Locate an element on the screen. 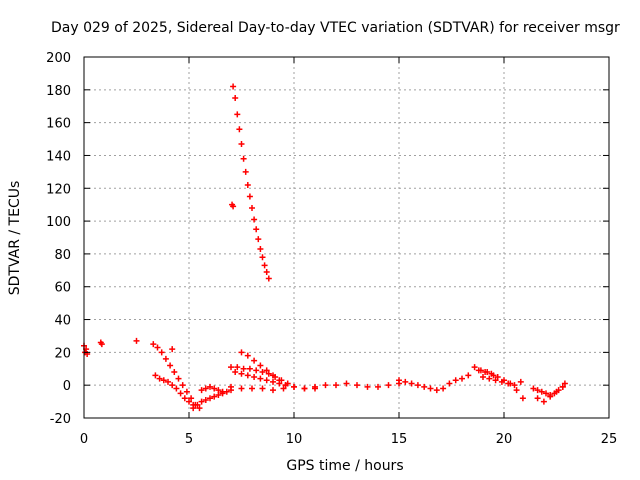  series-bump-6h is located at coordinates (212, 389).